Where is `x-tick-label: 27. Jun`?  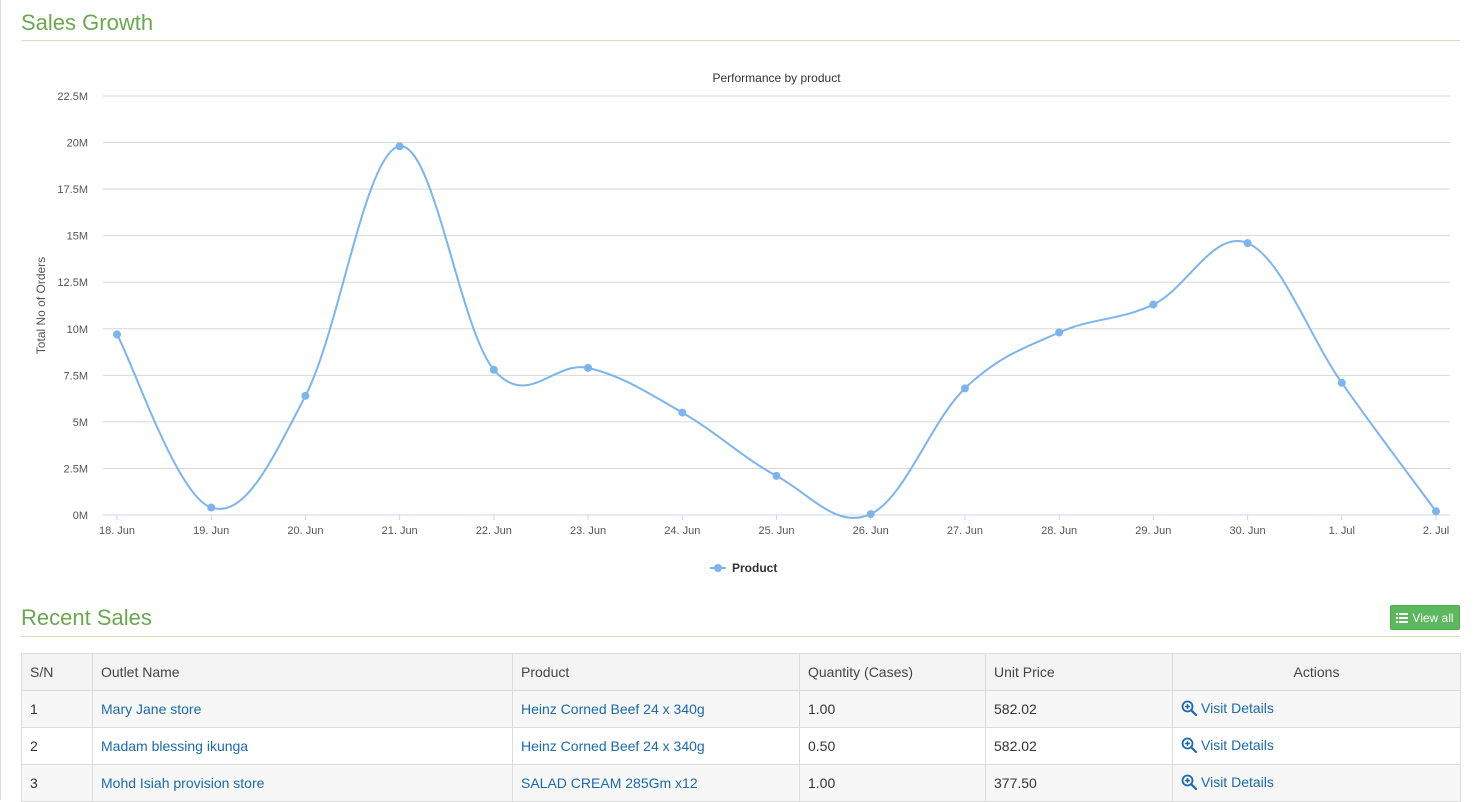
x-tick-label: 27. Jun is located at coordinates (965, 531).